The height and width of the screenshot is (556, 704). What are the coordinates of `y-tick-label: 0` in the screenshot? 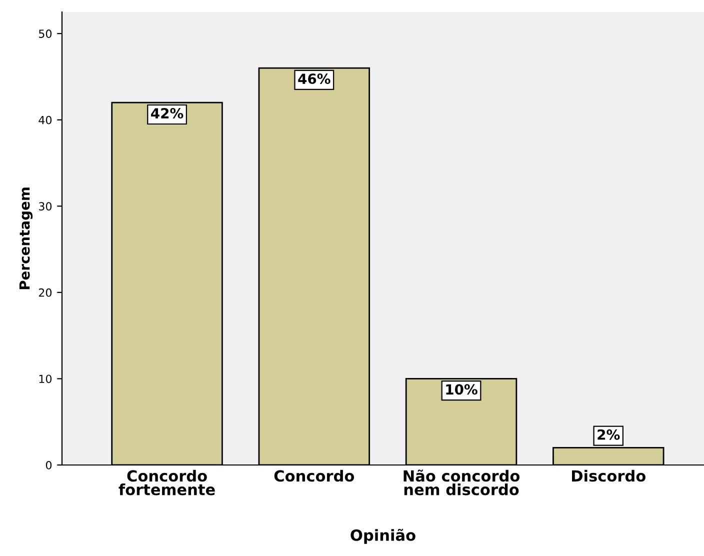 It's located at (49, 465).